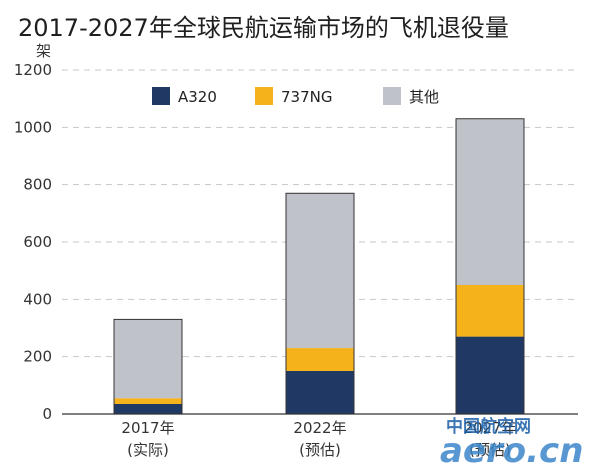 The width and height of the screenshot is (600, 468). I want to click on y-tick-0: 0, so click(47, 414).